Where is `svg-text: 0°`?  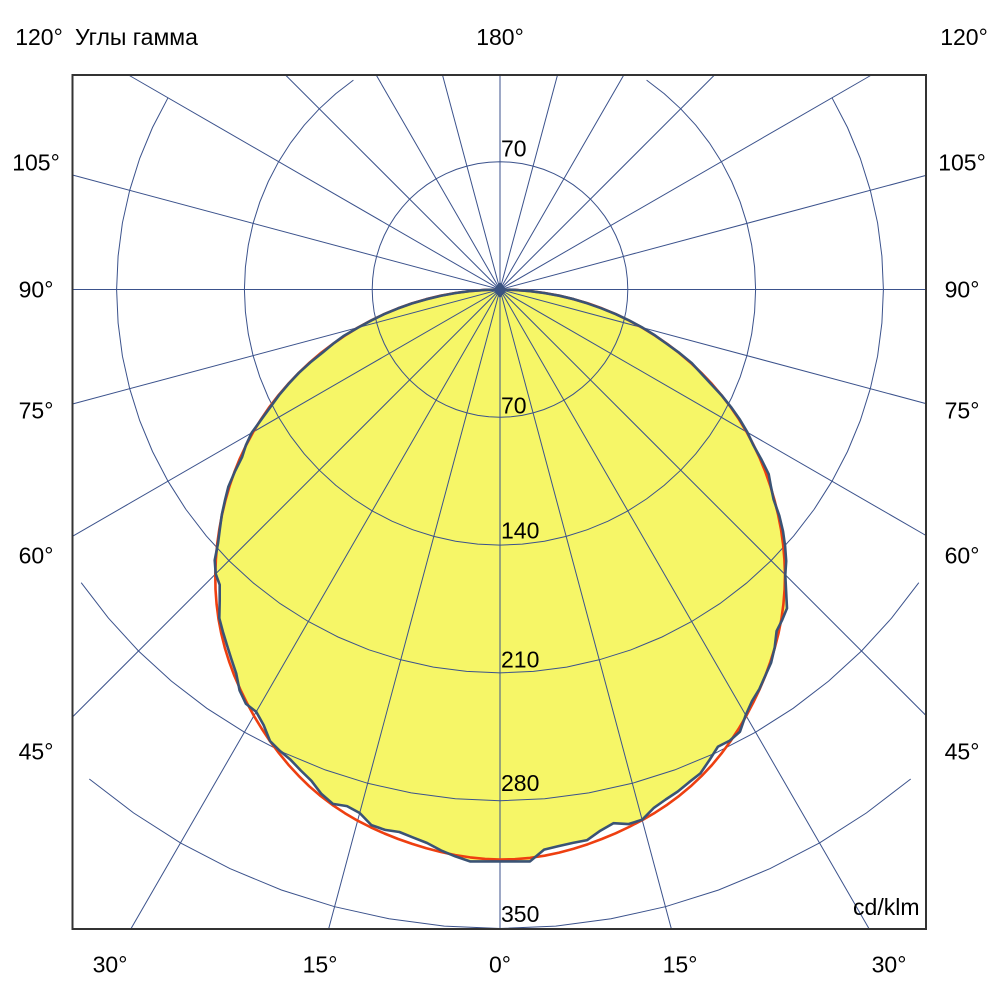 svg-text: 0° is located at coordinates (500, 965).